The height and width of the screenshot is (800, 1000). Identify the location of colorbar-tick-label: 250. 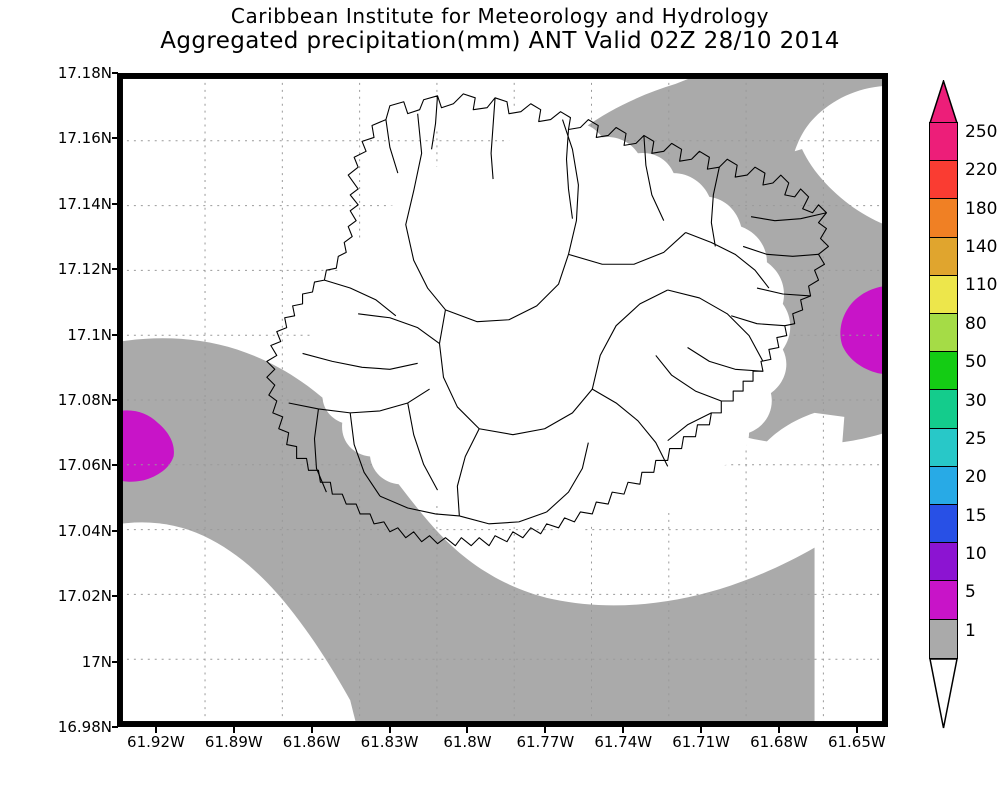
(981, 132).